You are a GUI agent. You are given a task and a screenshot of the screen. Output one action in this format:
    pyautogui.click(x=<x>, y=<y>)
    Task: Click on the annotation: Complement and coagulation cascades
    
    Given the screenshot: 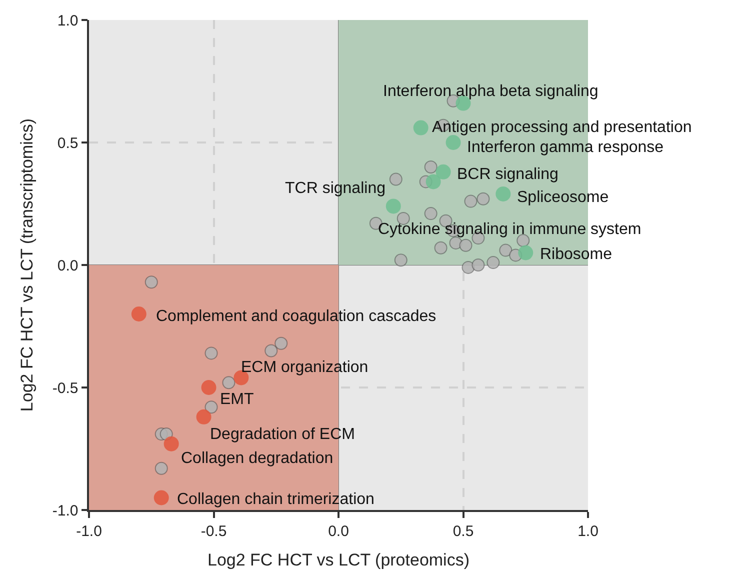 What is the action you would take?
    pyautogui.click(x=296, y=316)
    